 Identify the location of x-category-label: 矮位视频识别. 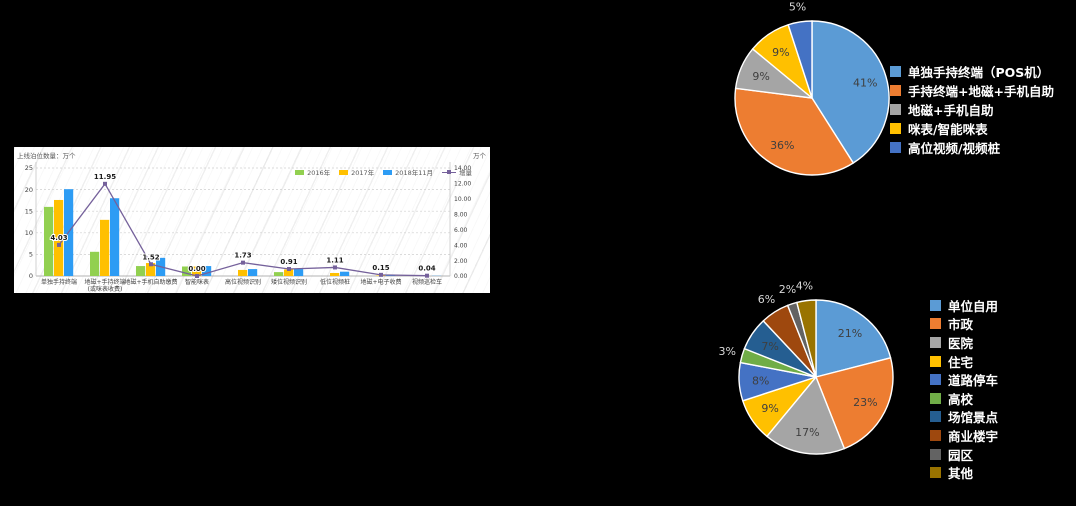
(289, 282).